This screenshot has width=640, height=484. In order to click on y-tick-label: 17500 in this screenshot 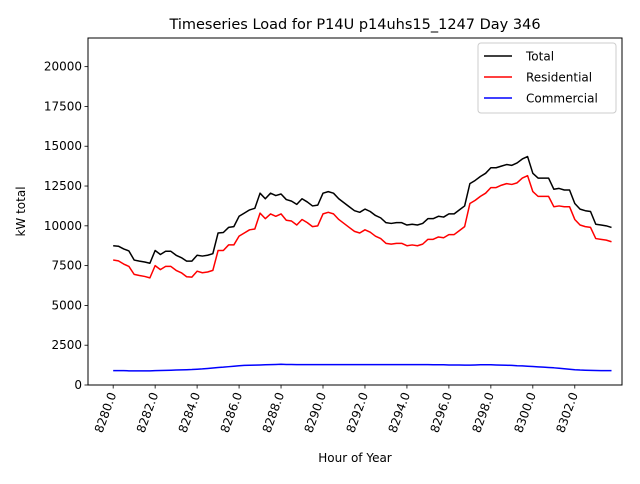, I will do `click(63, 106)`.